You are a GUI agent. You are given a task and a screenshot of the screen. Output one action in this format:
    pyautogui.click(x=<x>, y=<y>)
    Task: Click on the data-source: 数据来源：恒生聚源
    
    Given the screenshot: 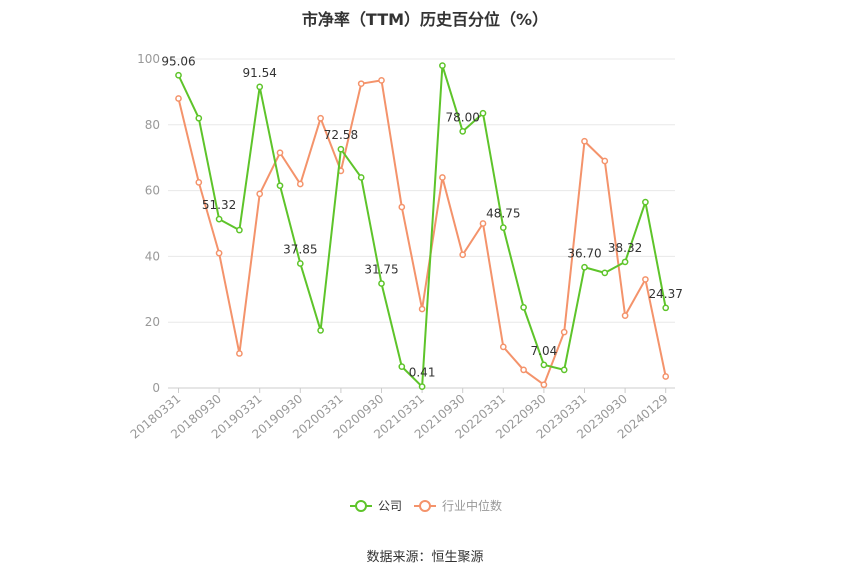 What is the action you would take?
    pyautogui.click(x=425, y=557)
    